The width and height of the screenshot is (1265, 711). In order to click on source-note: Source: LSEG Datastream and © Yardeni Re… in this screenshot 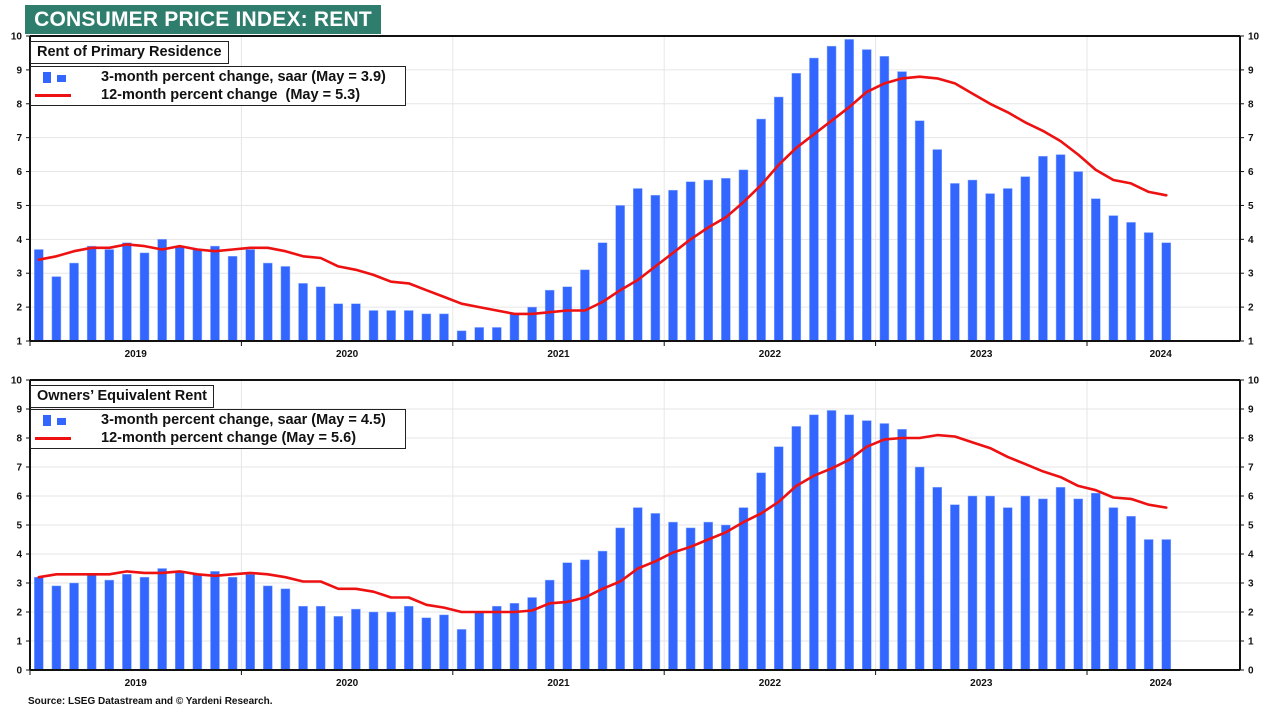, I will do `click(150, 701)`.